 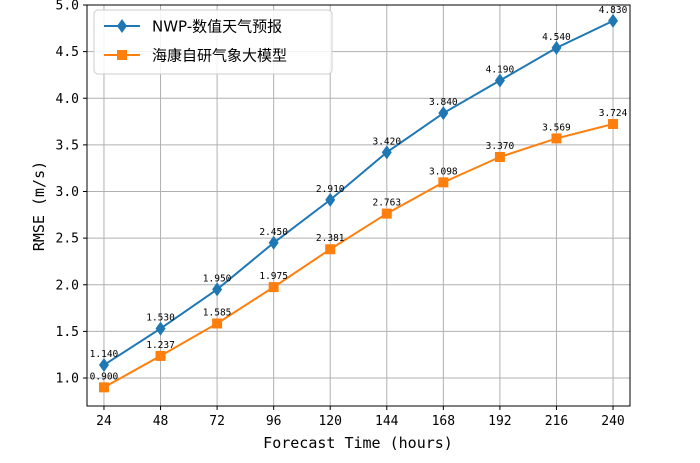 I want to click on series-1-data-label: 1.140, so click(x=104, y=354).